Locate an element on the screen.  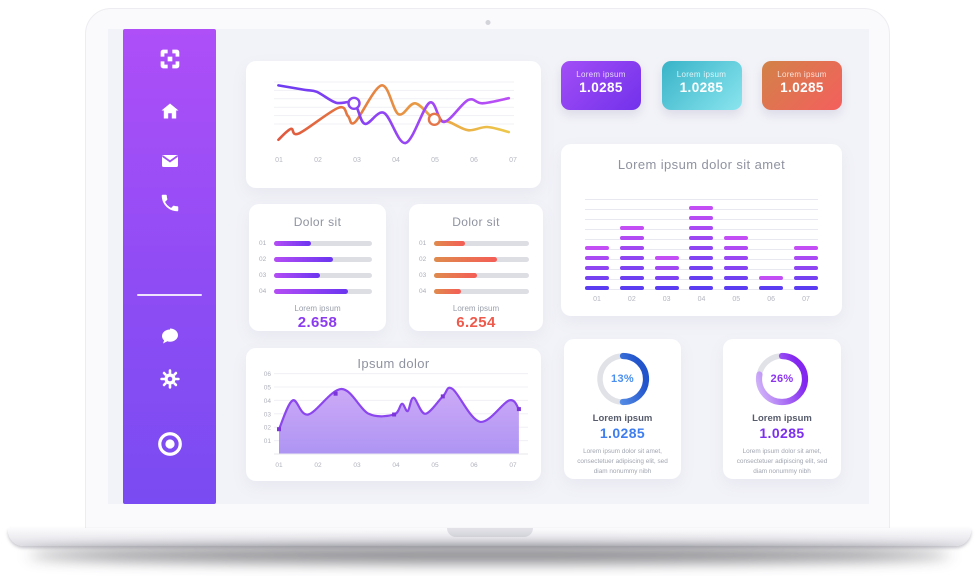
bar-x-label: 06 is located at coordinates (771, 299).